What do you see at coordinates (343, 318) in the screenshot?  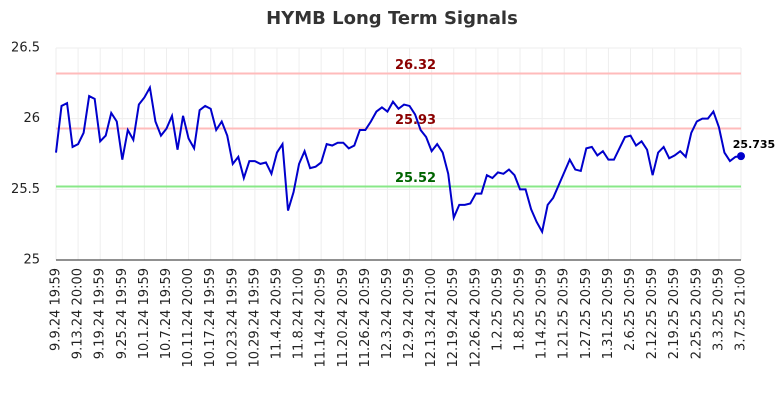 I see `x-tick-label: 11.20.24 20:59` at bounding box center [343, 318].